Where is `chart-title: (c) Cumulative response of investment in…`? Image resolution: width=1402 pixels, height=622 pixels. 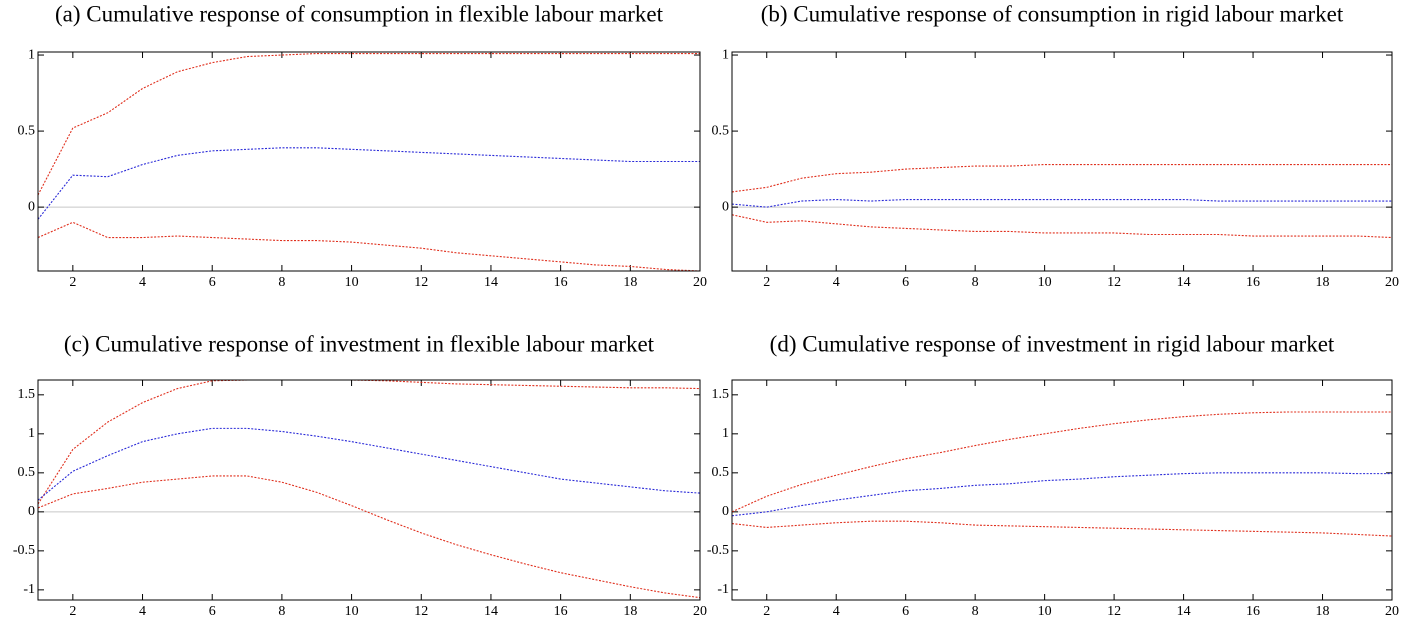
chart-title: (c) Cumulative response of investment in… is located at coordinates (359, 343).